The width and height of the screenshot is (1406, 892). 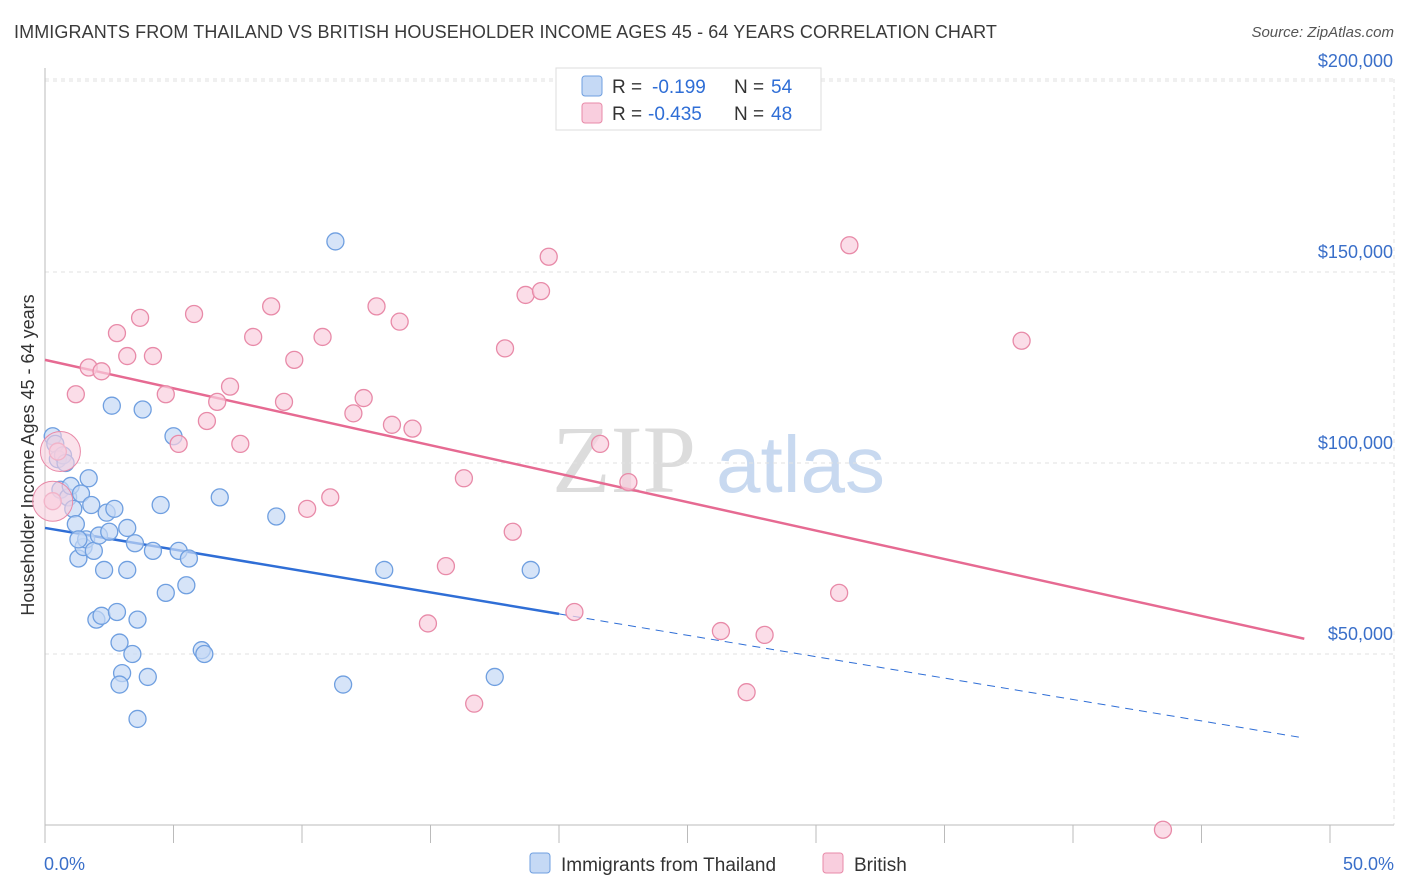 I want to click on legend-r-value-2: -0.435, so click(x=675, y=114).